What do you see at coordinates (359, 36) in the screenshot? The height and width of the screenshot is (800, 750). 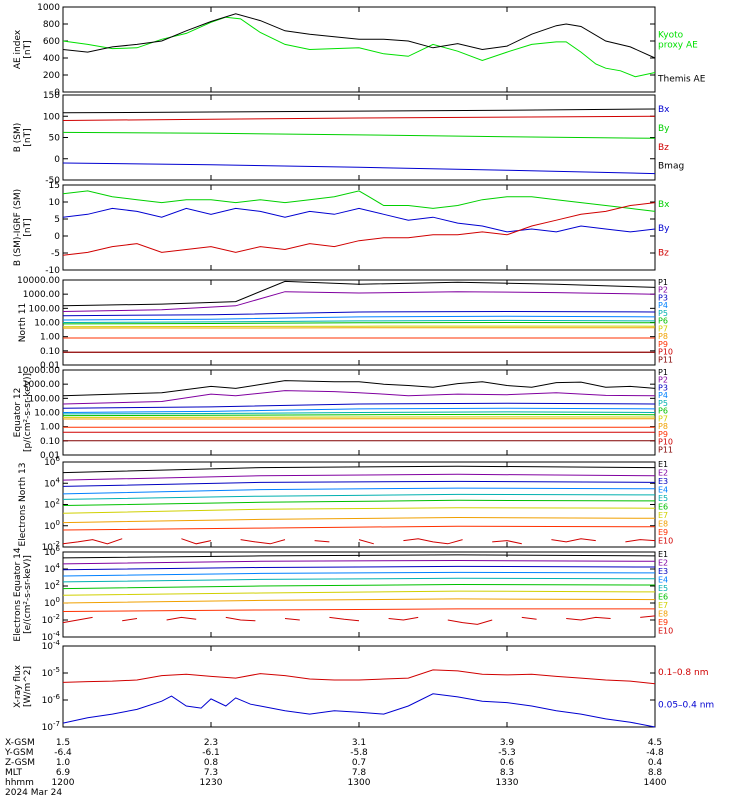 I see `series-line-themis-ae` at bounding box center [359, 36].